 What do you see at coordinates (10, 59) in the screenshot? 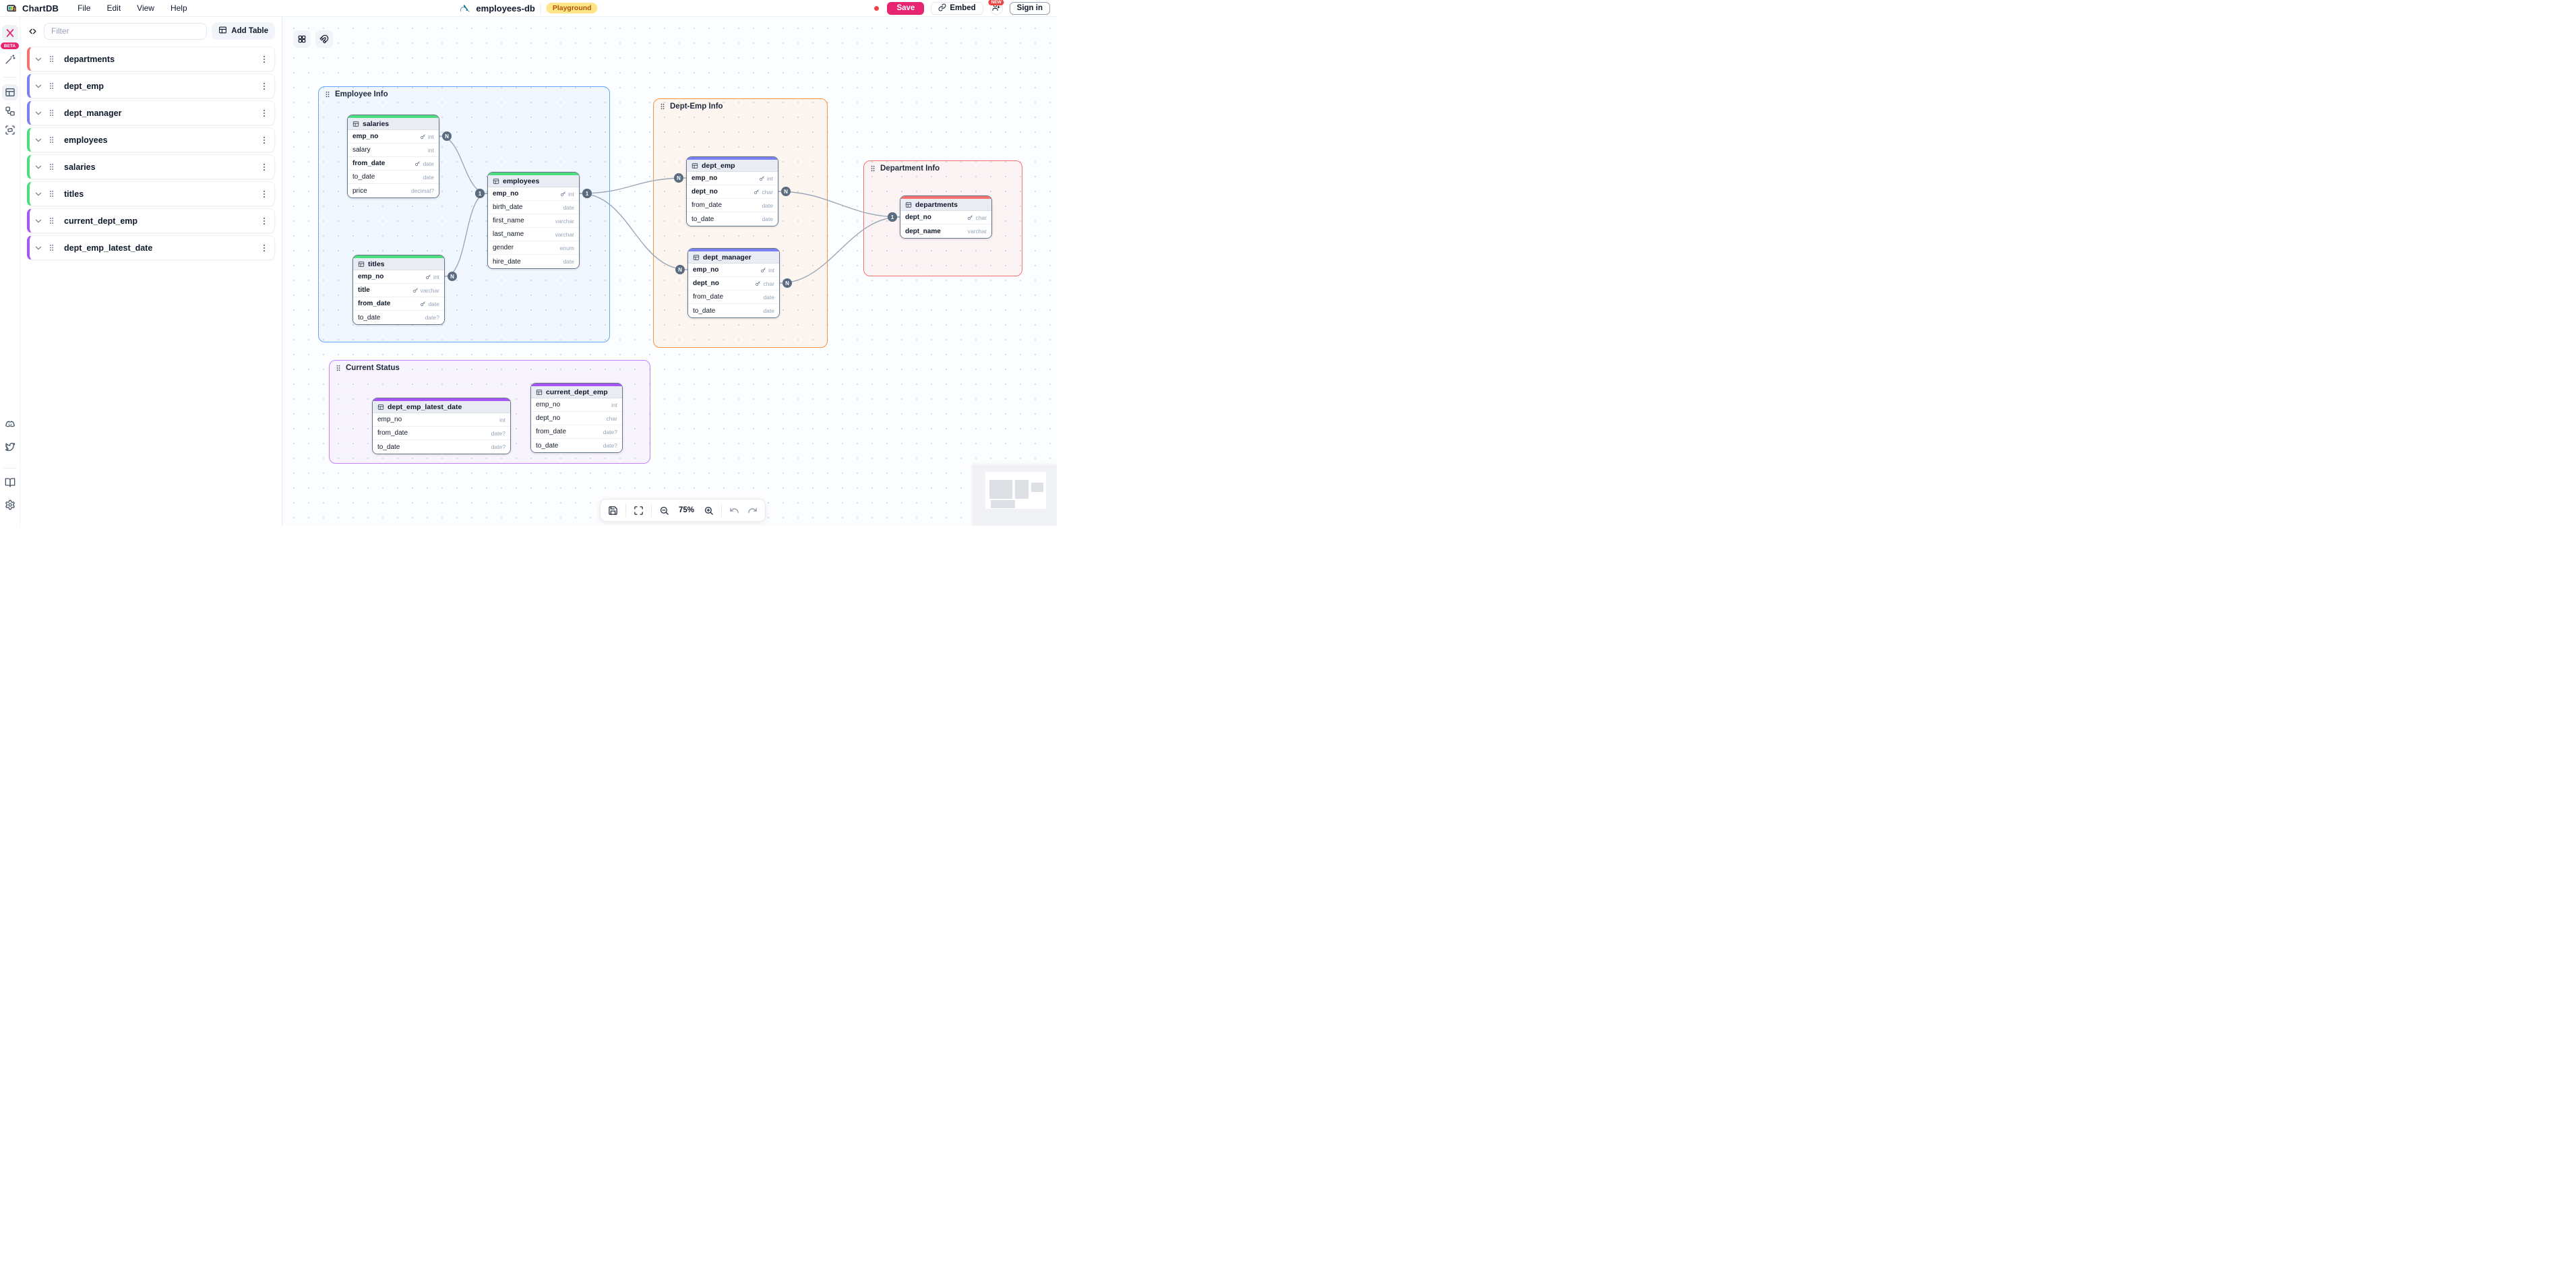
I see `rail-magic-wand-button` at bounding box center [10, 59].